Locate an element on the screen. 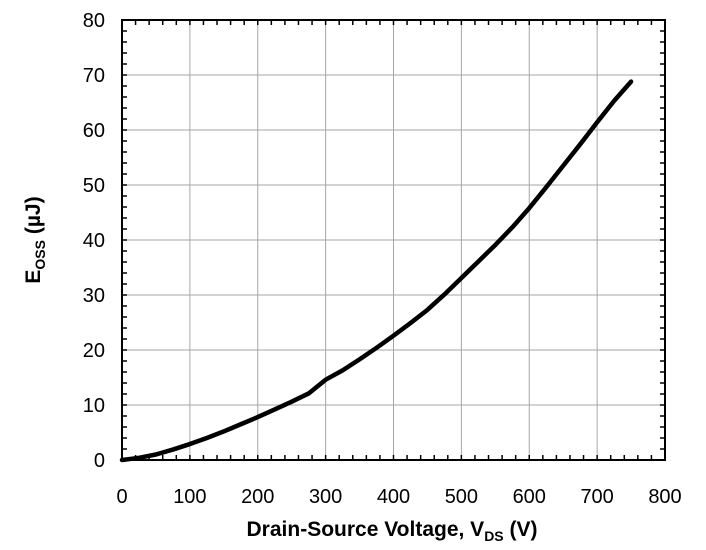  y-axis-title-sub: OSS is located at coordinates (40, 255).